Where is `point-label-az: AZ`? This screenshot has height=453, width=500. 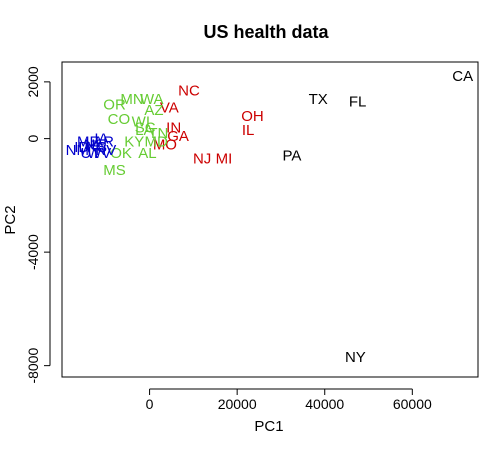 point-label-az: AZ is located at coordinates (153, 110).